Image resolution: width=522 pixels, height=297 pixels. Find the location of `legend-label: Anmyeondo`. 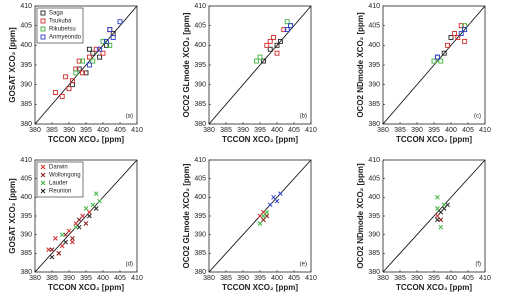

legend-label: Anmyeondo is located at coordinates (65, 38).